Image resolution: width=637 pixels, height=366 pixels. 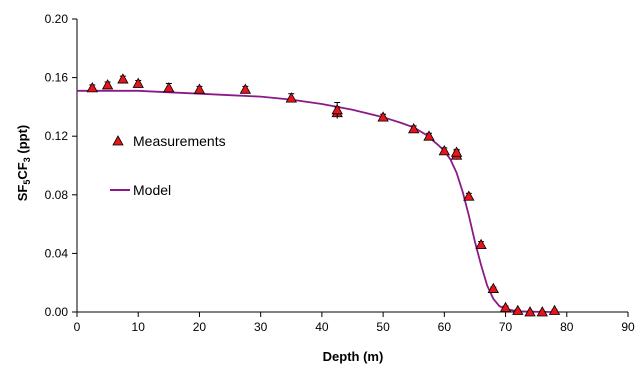 I want to click on x-tick-label: 60, so click(x=445, y=327).